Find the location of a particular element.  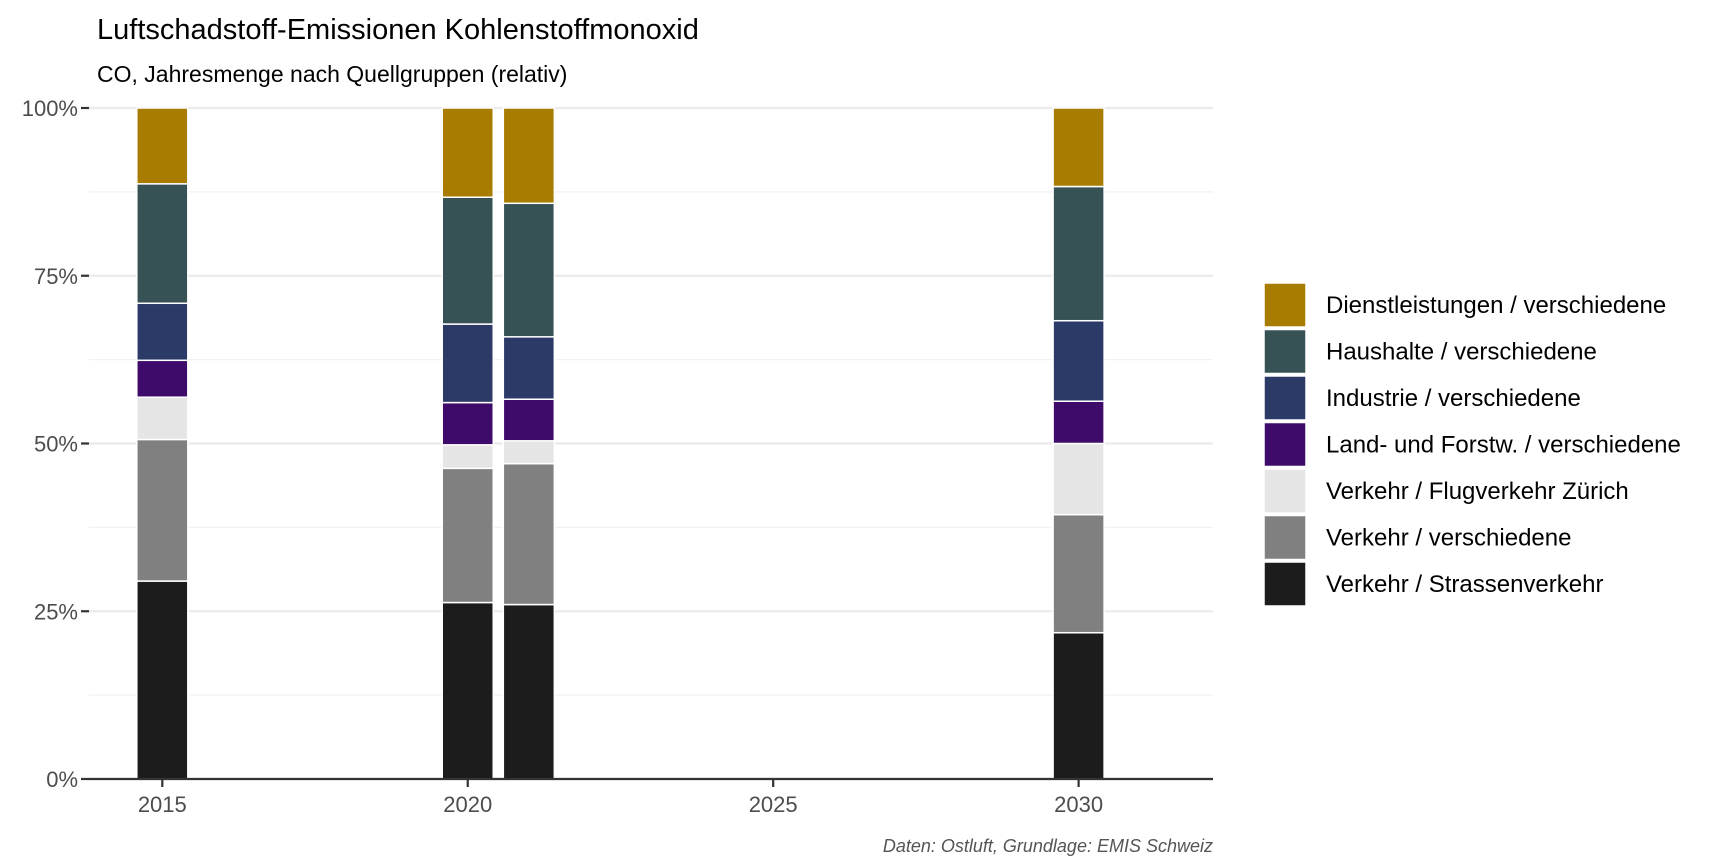

y-tick-label: 50% is located at coordinates (56, 444).